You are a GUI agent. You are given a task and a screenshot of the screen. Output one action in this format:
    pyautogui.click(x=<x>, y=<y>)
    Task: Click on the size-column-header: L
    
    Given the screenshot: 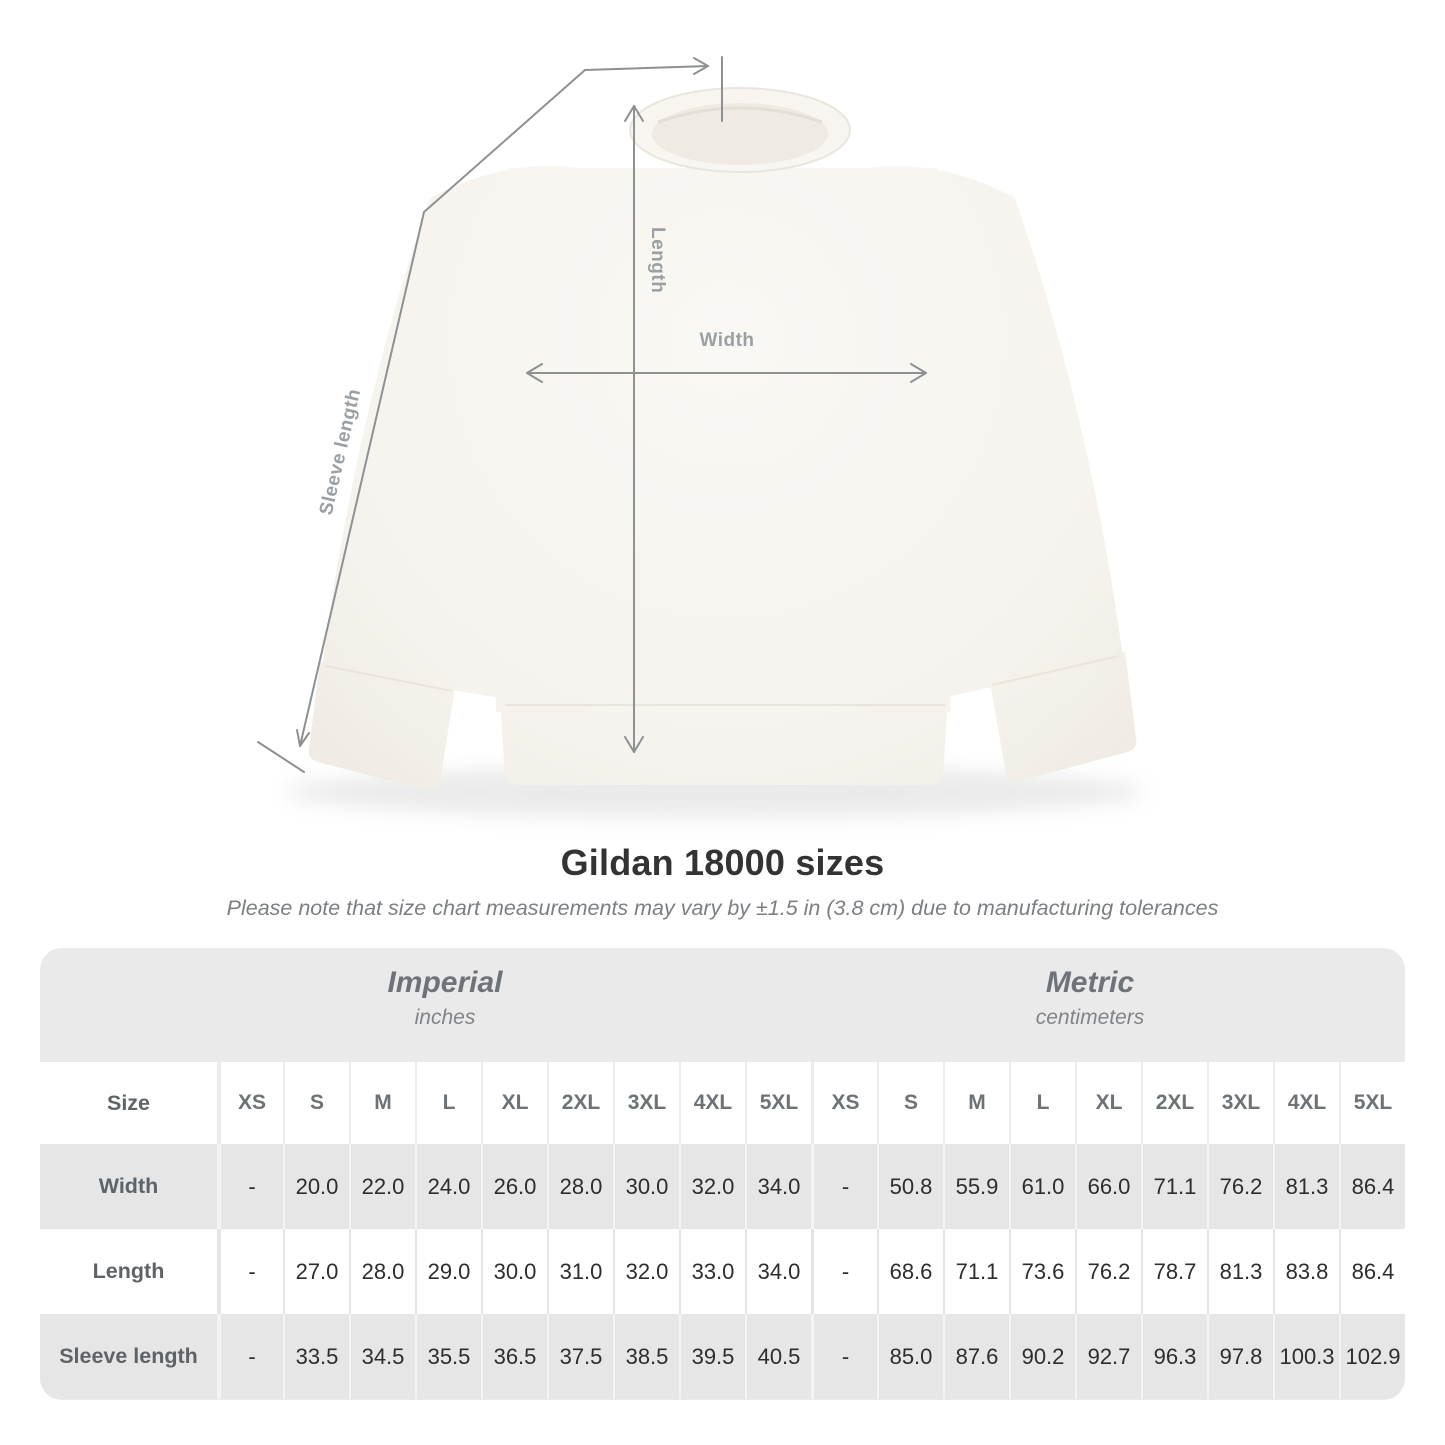 What is the action you would take?
    pyautogui.click(x=448, y=1103)
    